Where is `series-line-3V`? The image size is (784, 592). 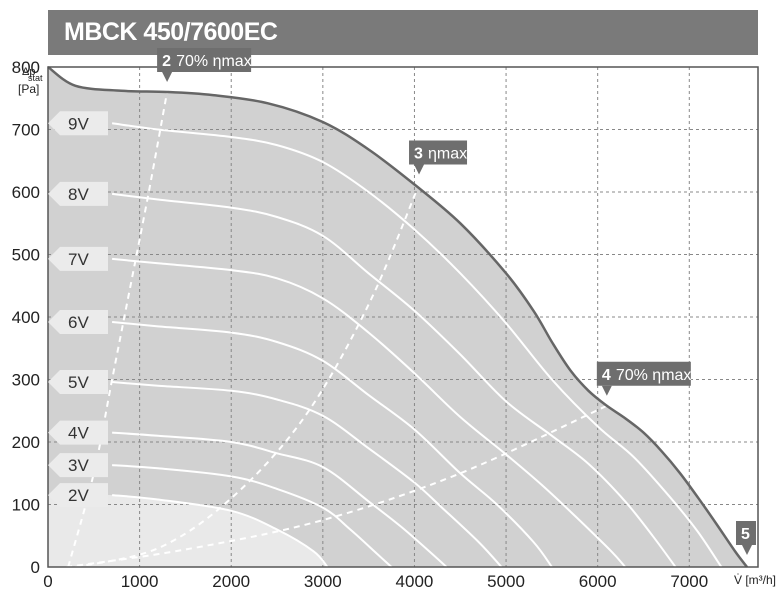
series-line-3V is located at coordinates (252, 515).